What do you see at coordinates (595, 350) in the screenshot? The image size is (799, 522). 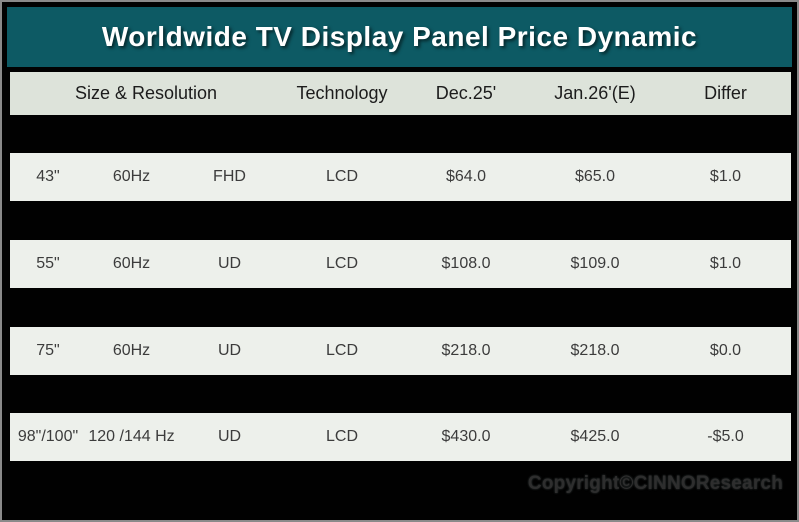 I see `cell-jan26: $218.0` at bounding box center [595, 350].